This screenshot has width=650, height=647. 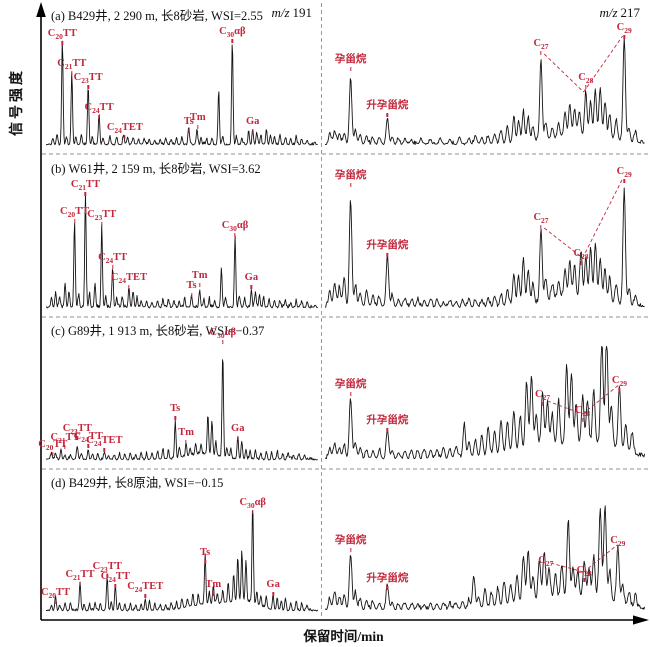 I want to click on panel-c-right: 孕甾烷 升孕甾烷 C27 C28 C29, so click(x=485, y=393).